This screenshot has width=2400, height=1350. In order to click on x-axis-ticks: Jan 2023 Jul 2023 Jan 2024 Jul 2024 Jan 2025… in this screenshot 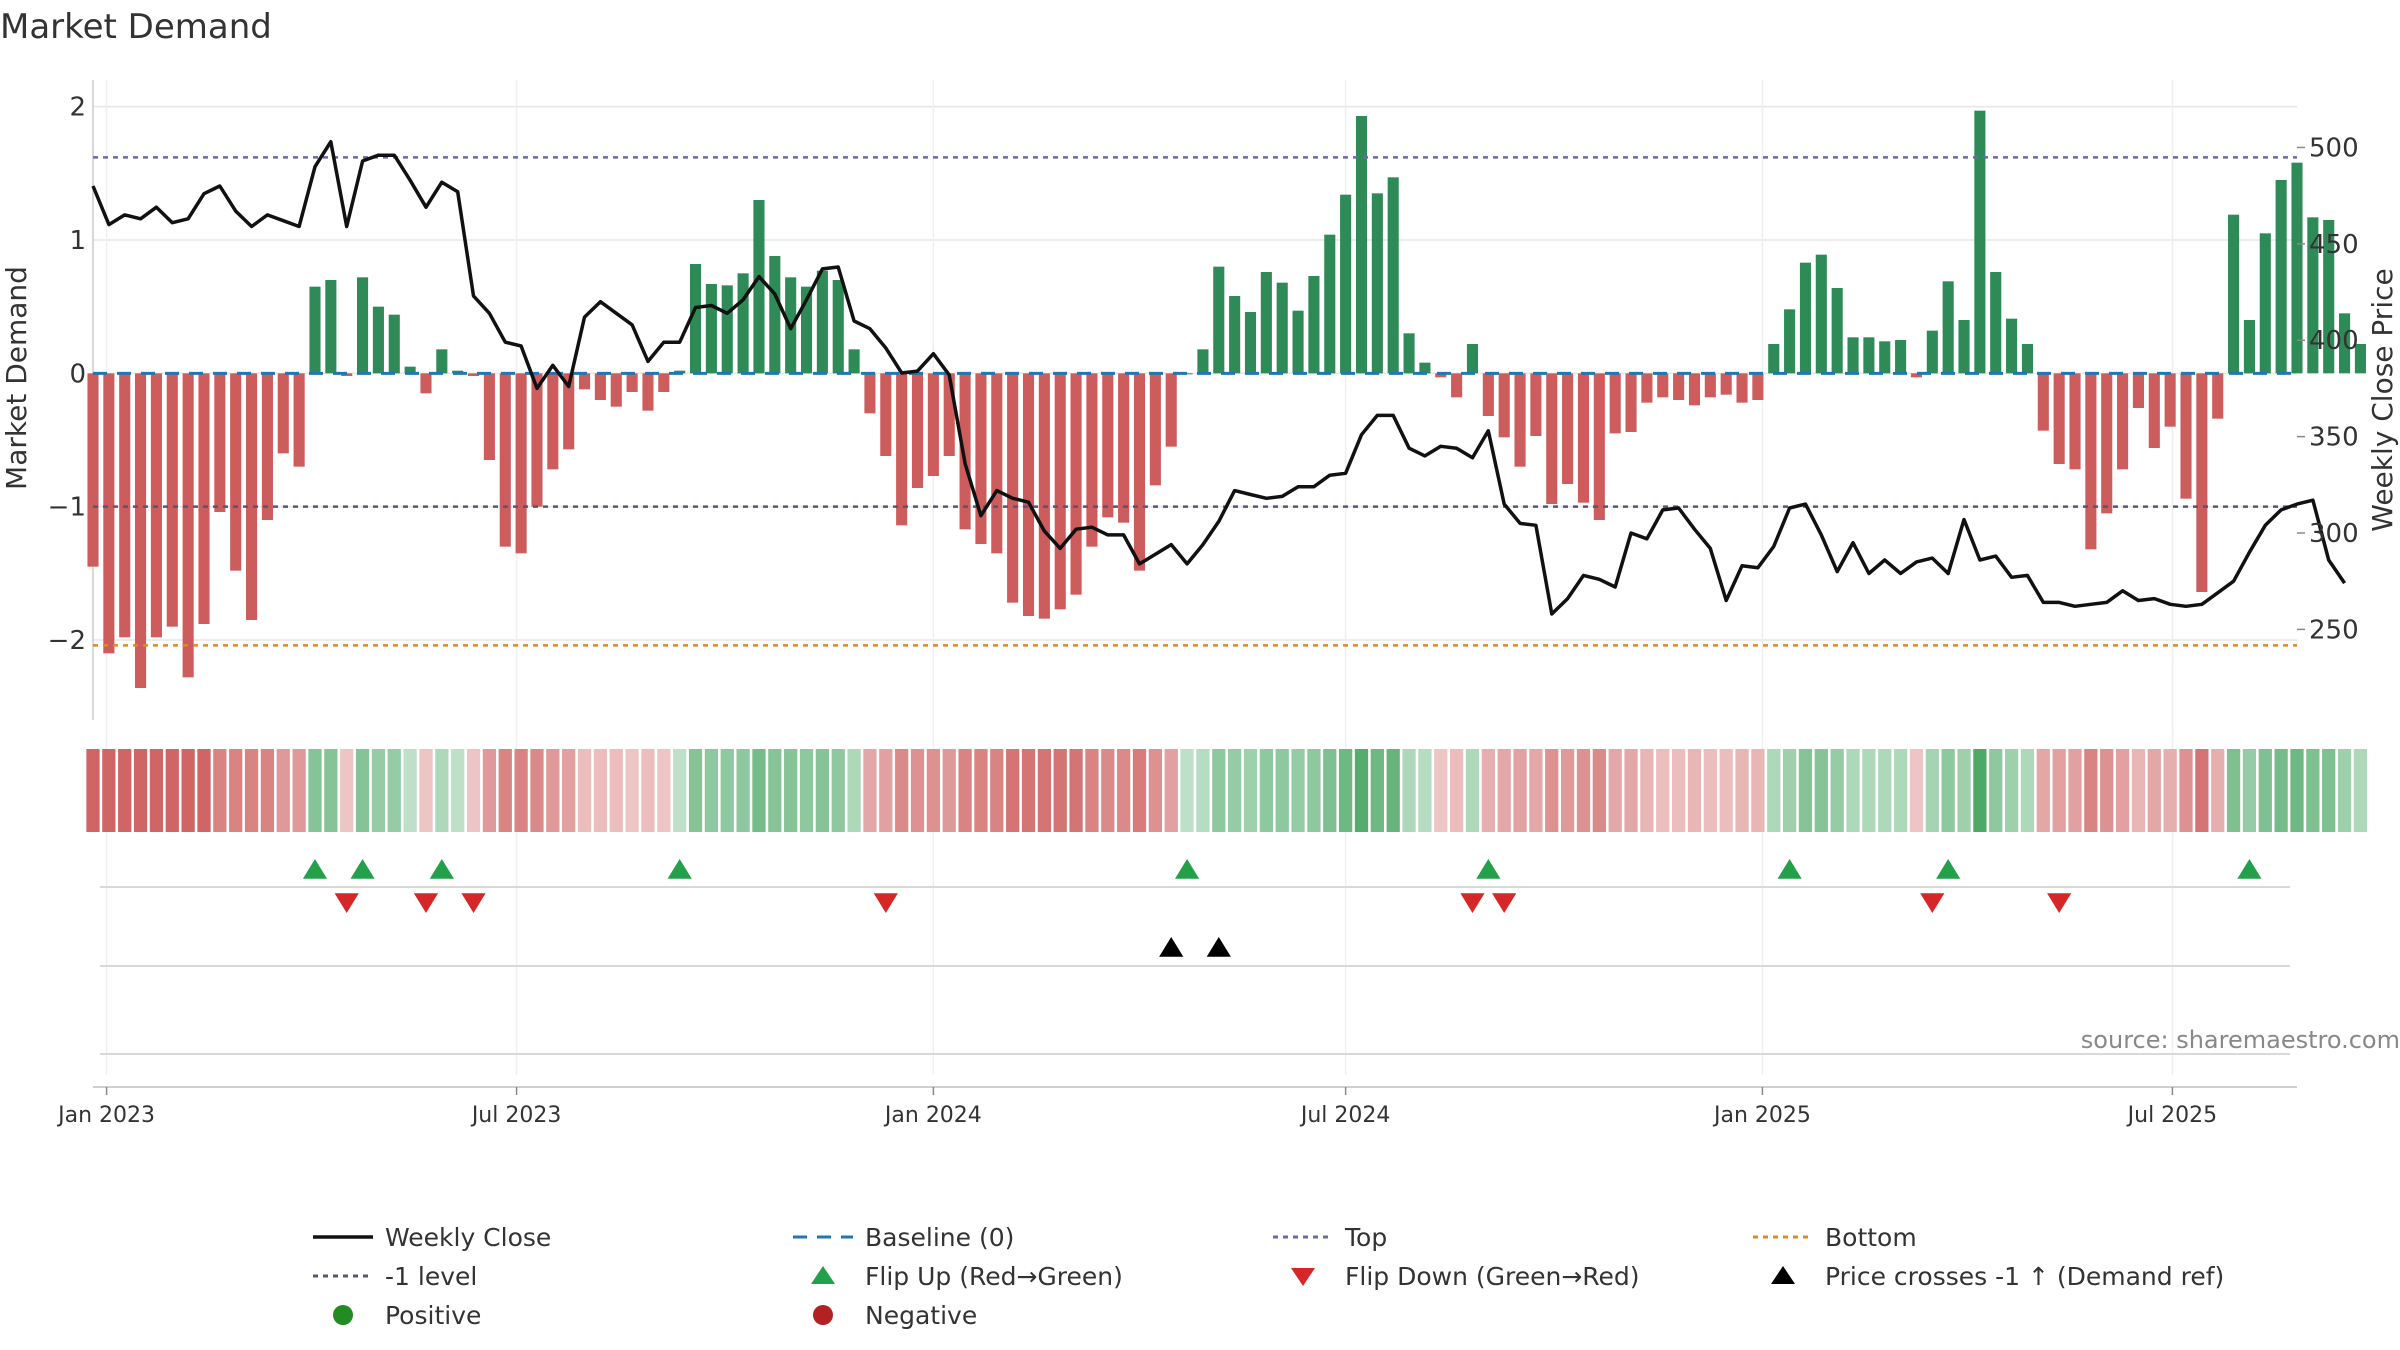, I will do `click(1136, 1107)`.